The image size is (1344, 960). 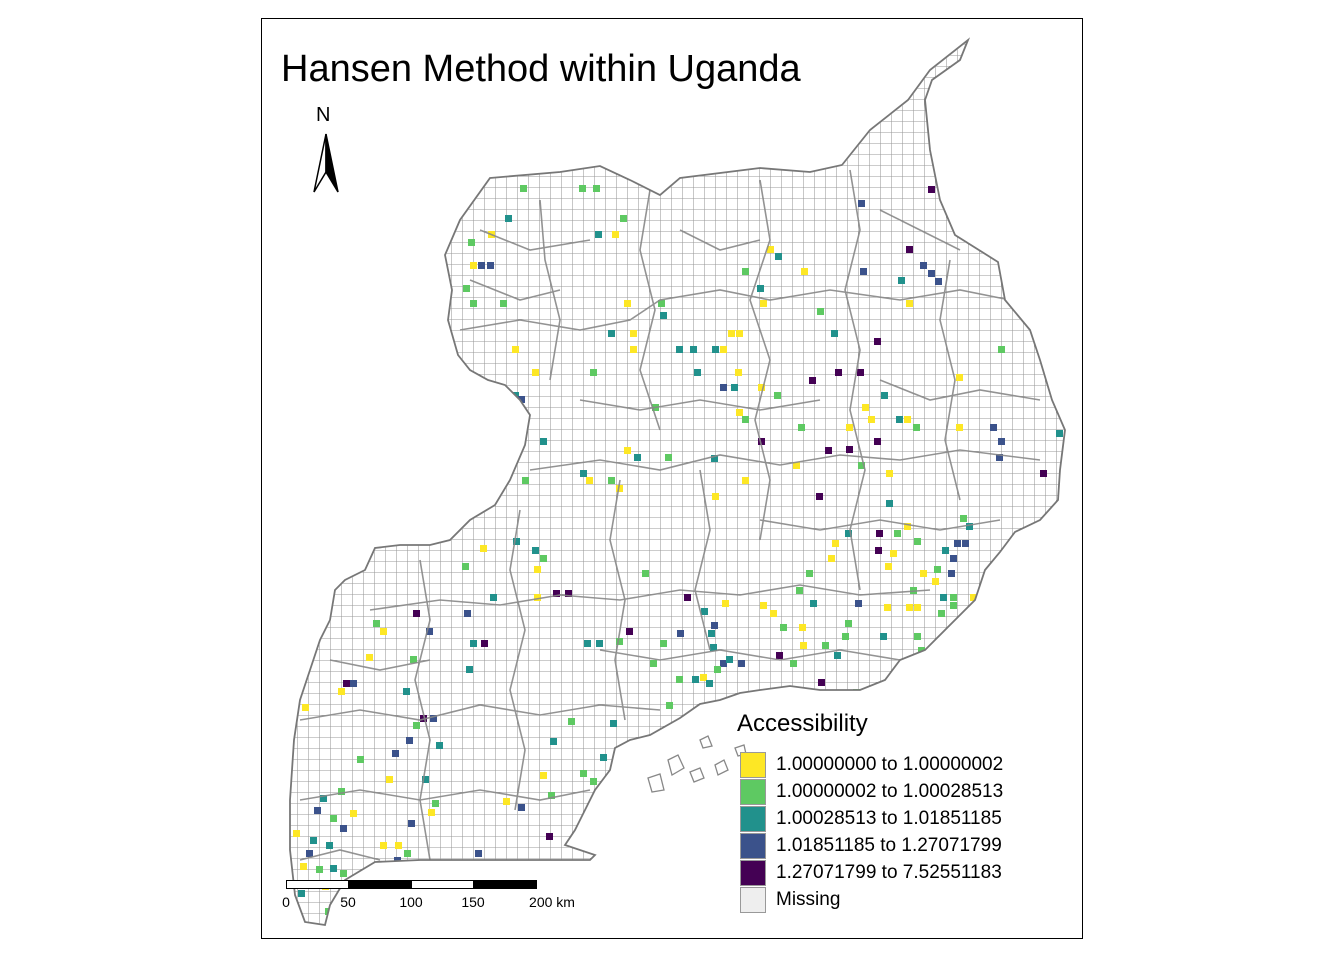 I want to click on legend-label: 1.01851185 to 1.27071799, so click(x=889, y=845).